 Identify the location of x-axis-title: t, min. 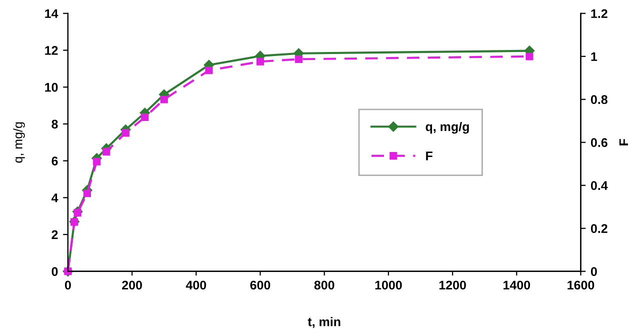
(324, 322).